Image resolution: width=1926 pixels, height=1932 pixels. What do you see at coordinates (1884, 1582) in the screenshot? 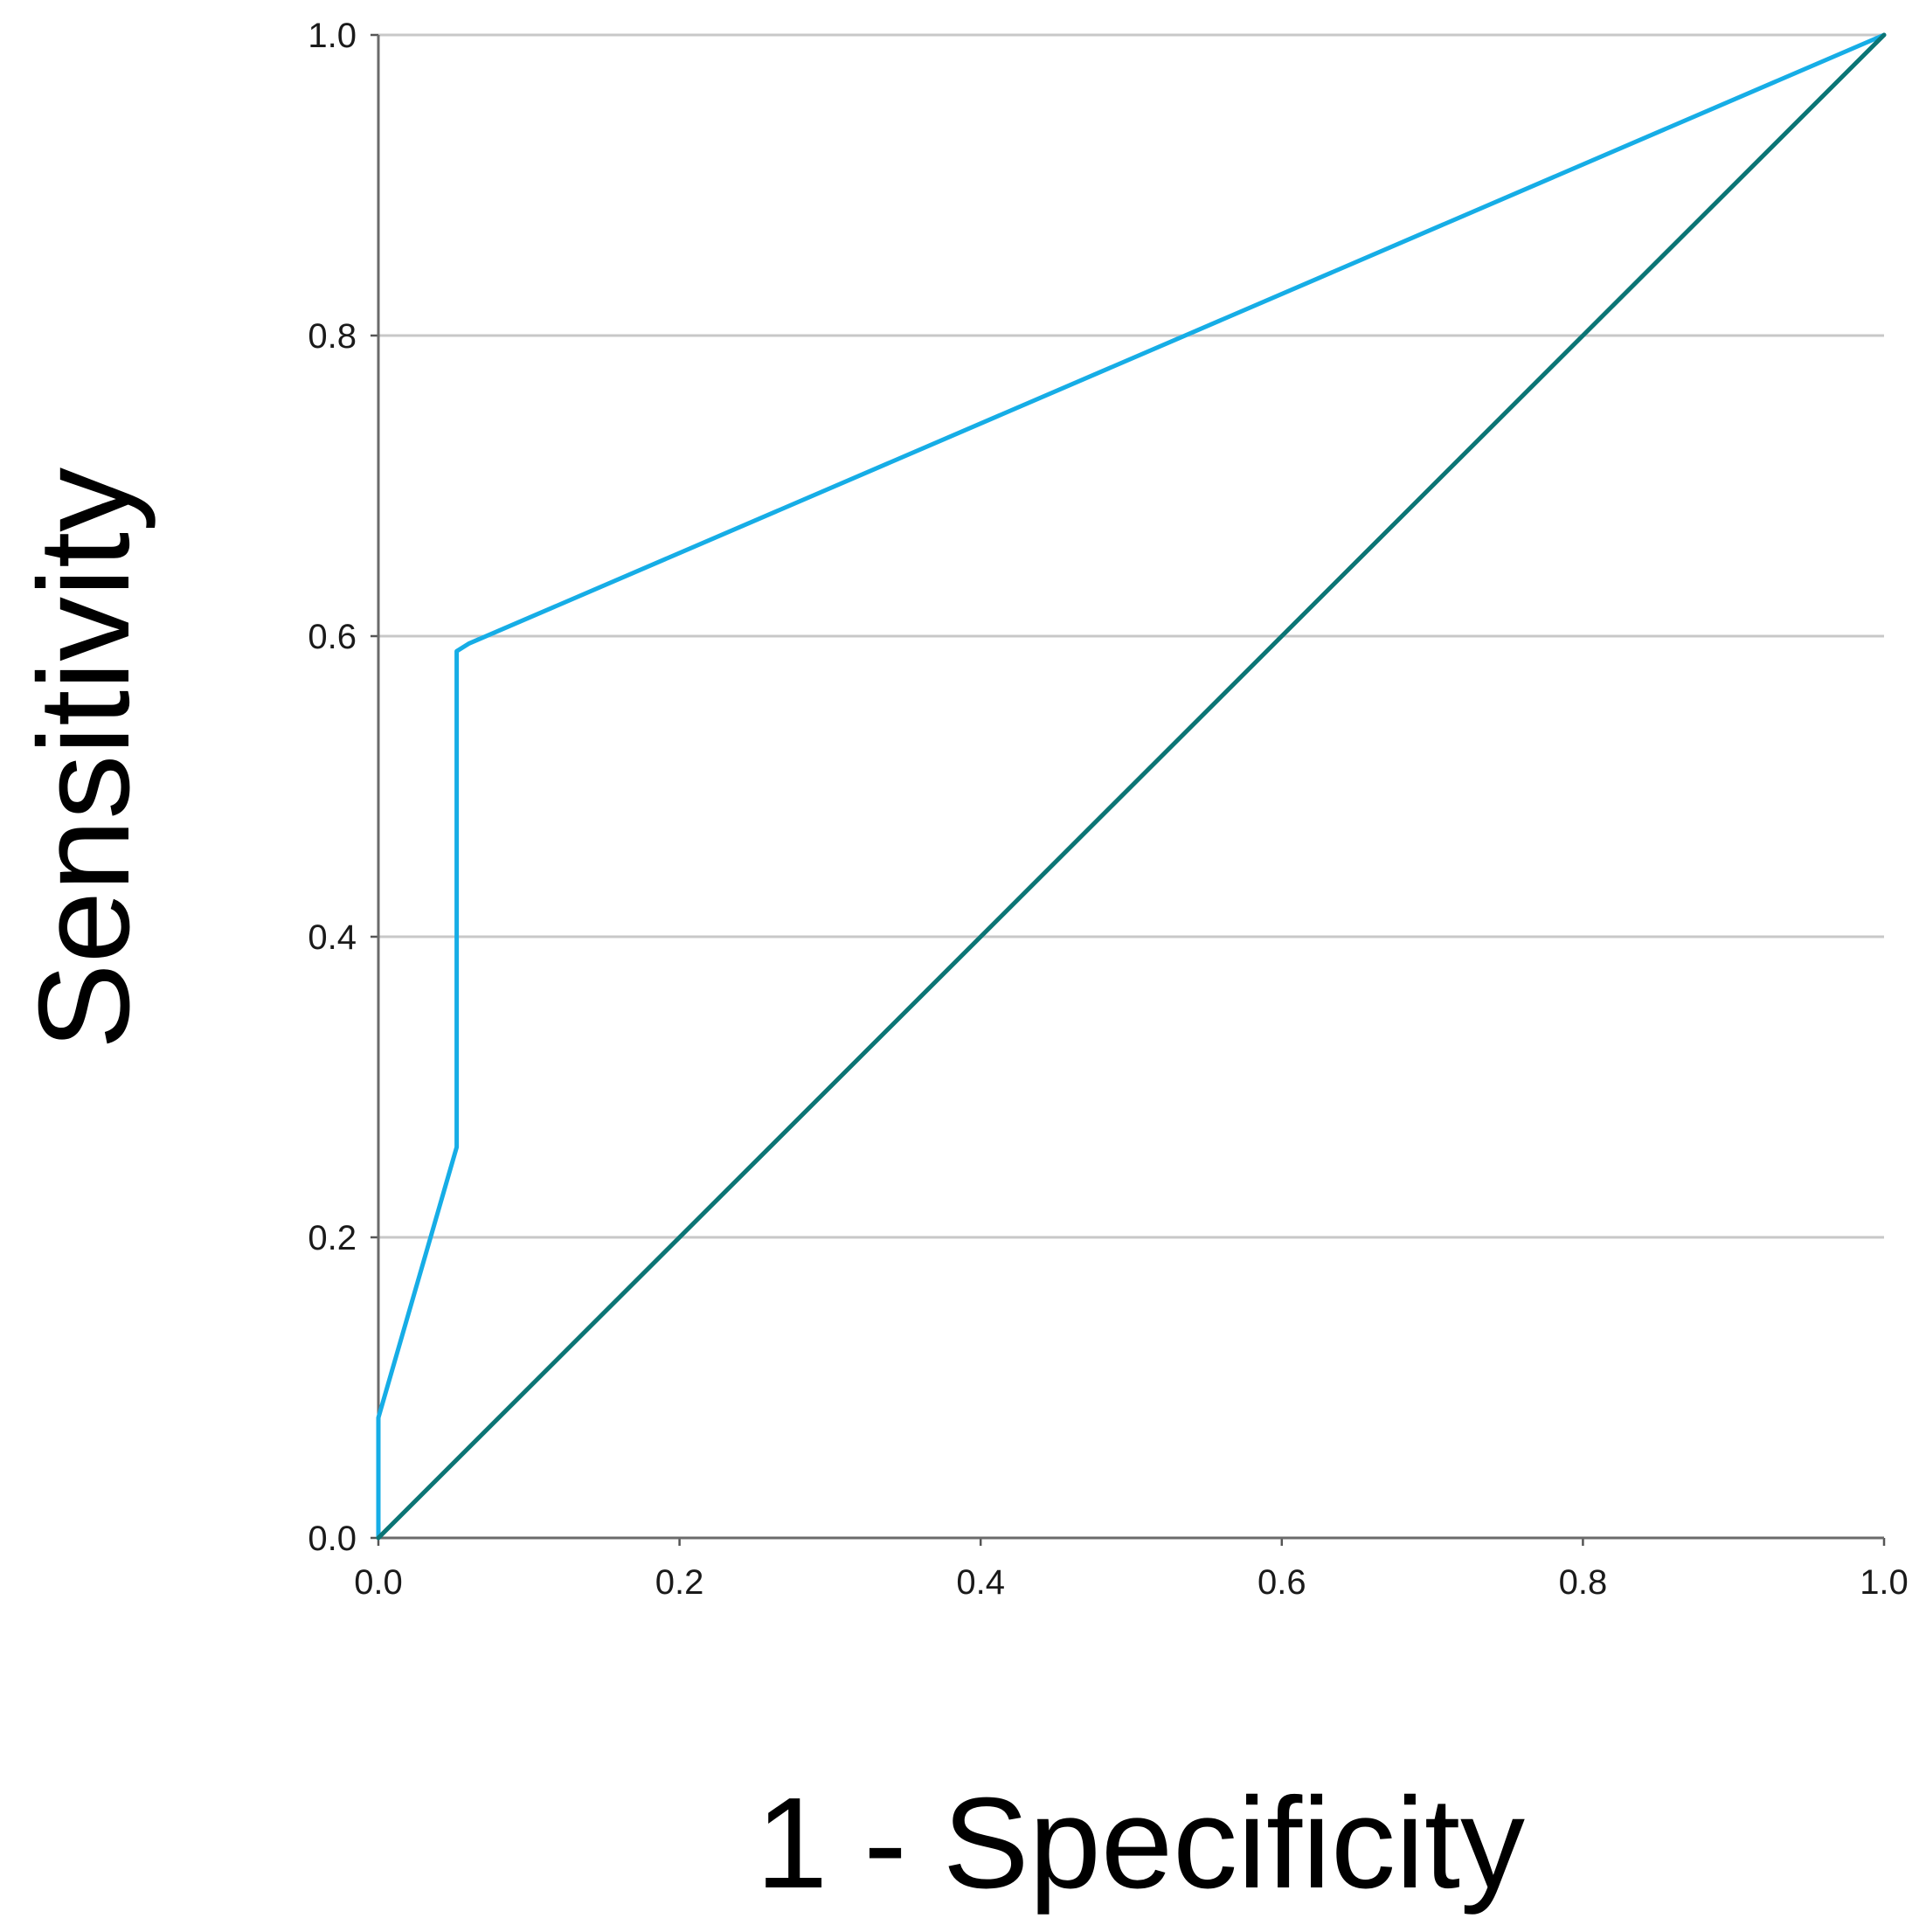
I see `x-tick-label: 1.0` at bounding box center [1884, 1582].